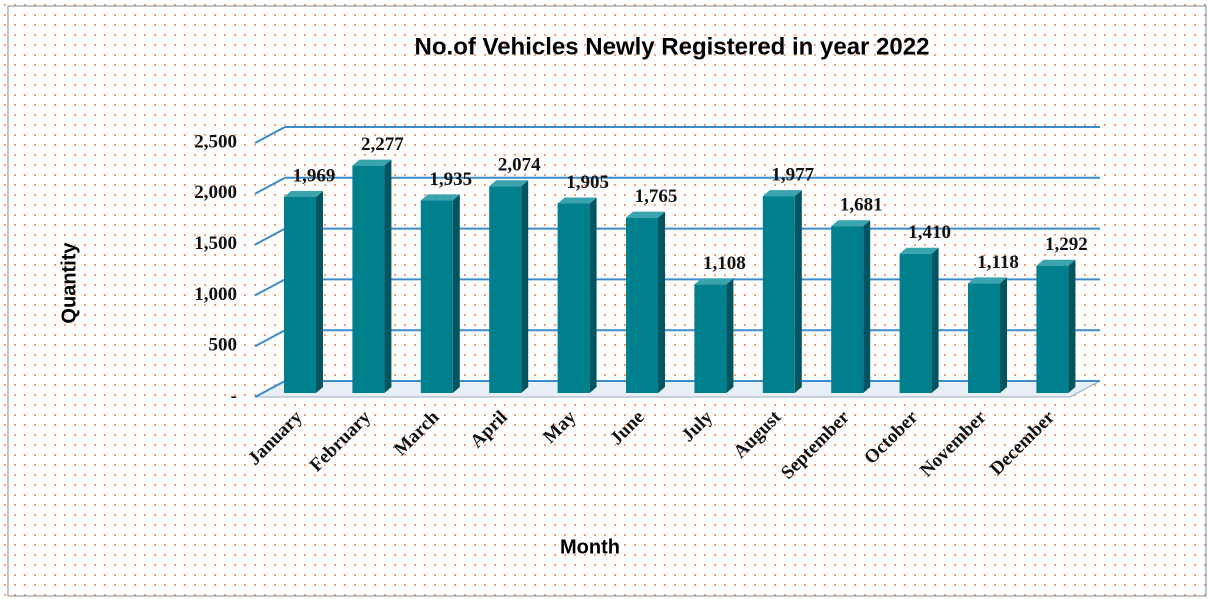  What do you see at coordinates (792, 174) in the screenshot?
I see `data-label: 1,977` at bounding box center [792, 174].